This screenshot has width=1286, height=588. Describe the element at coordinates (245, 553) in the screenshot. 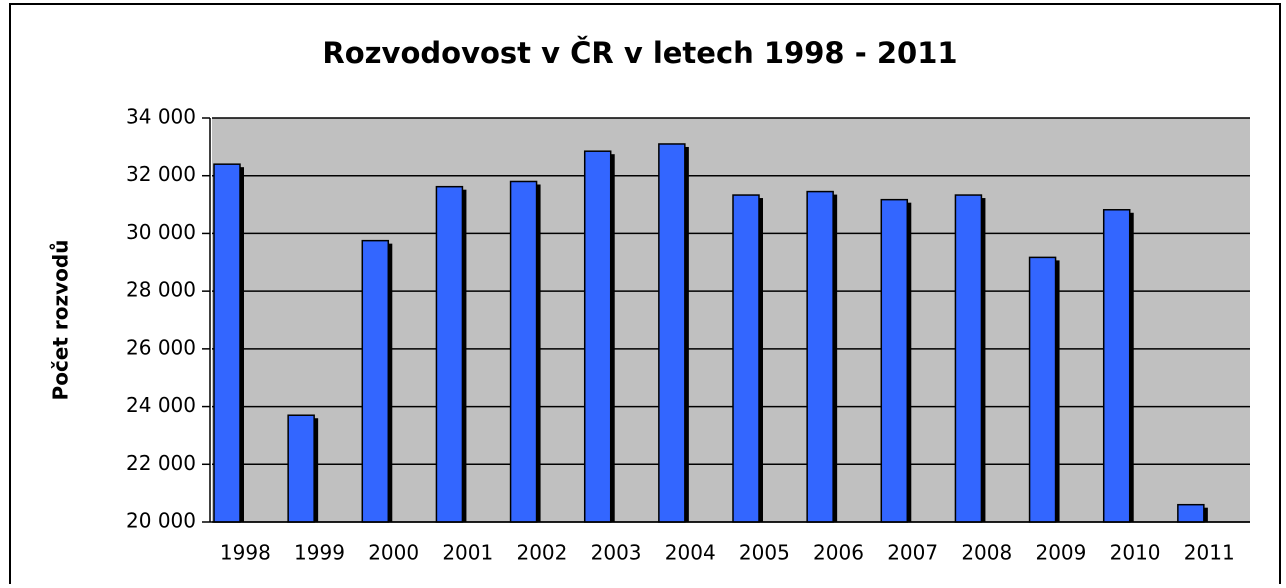

I see `x-tick-label: 1998` at that location.